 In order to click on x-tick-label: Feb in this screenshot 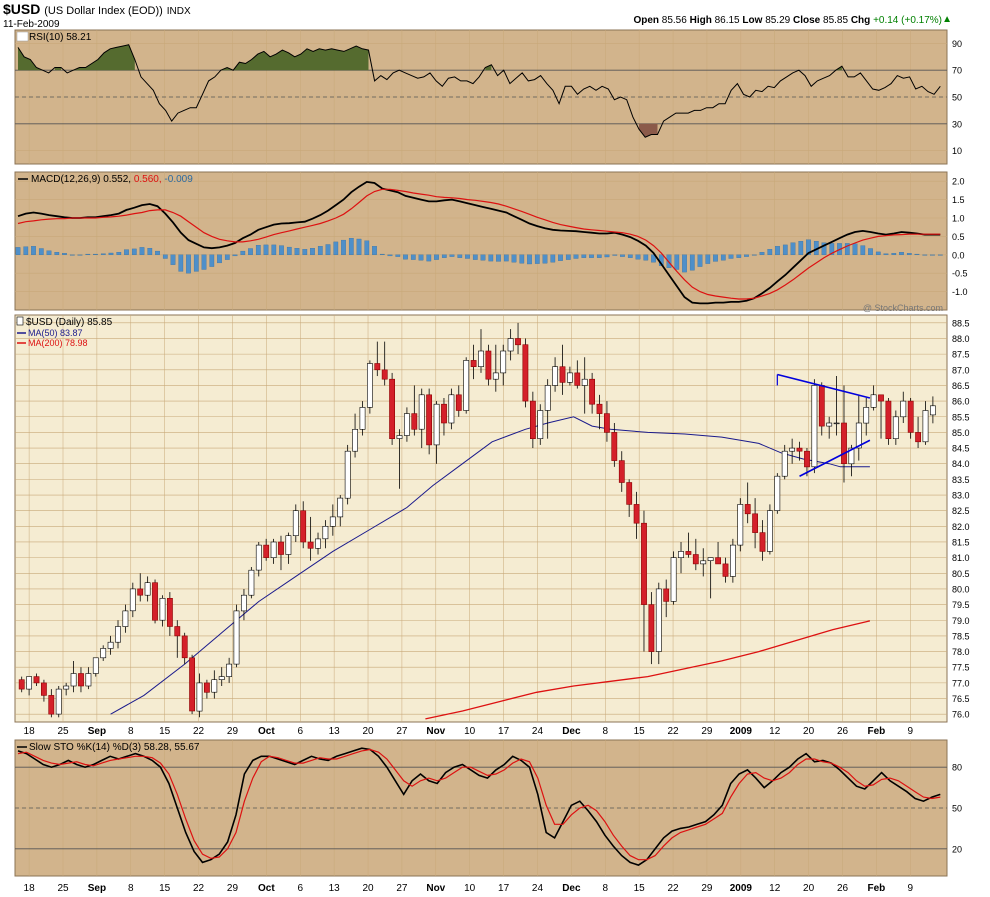, I will do `click(877, 731)`.